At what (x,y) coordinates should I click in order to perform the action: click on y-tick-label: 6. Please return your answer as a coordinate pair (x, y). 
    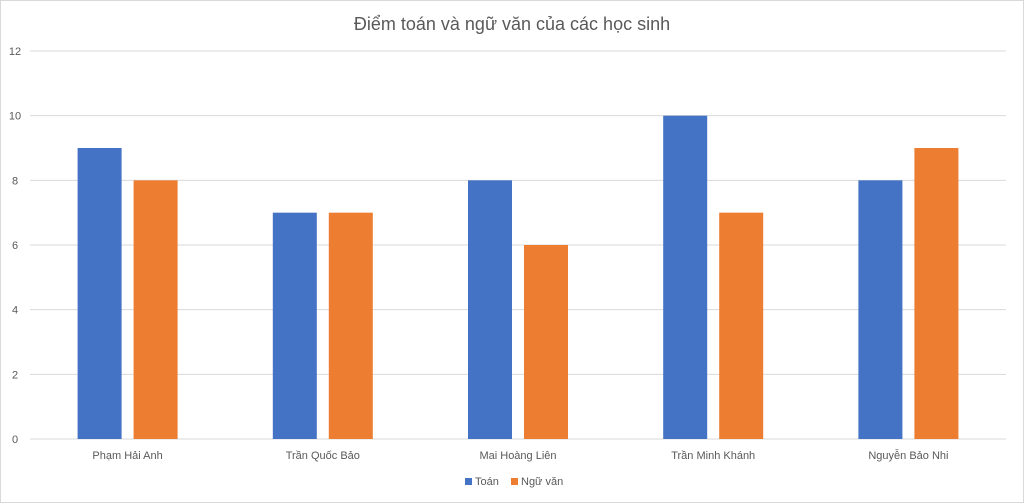
    Looking at the image, I should click on (15, 246).